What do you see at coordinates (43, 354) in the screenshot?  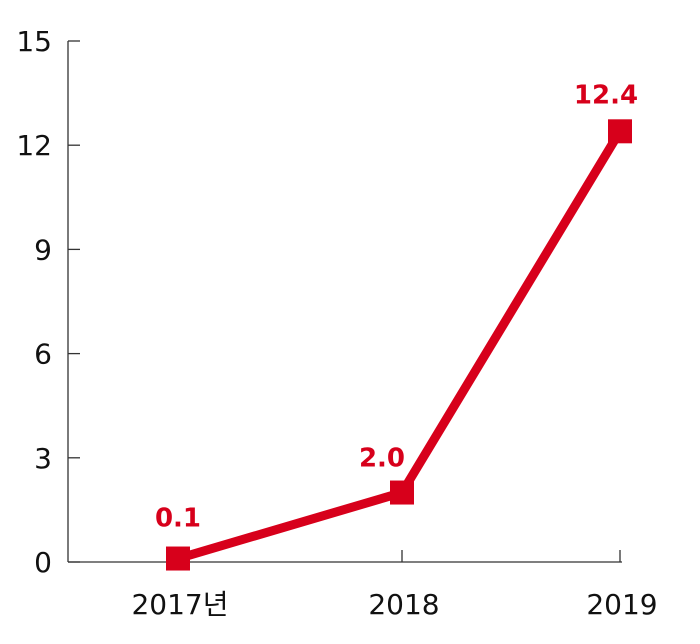 I see `y-tick-label: 6` at bounding box center [43, 354].